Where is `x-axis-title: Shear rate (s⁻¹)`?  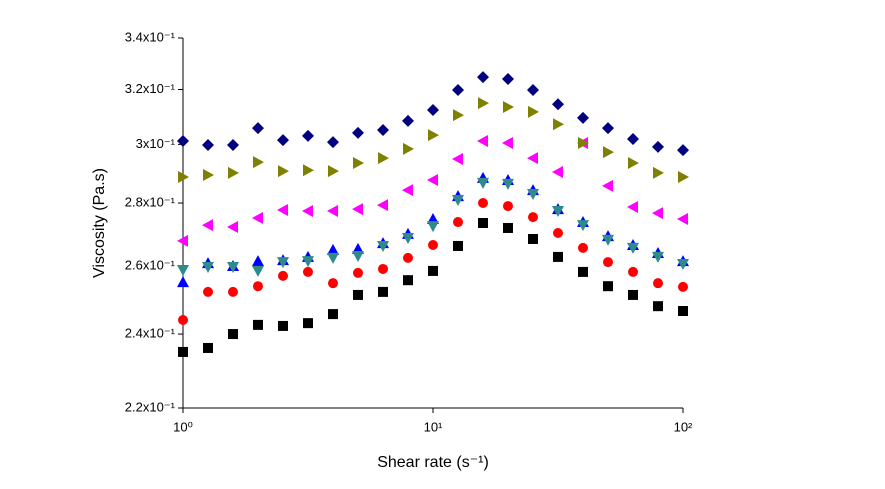
x-axis-title: Shear rate (s⁻¹) is located at coordinates (433, 462).